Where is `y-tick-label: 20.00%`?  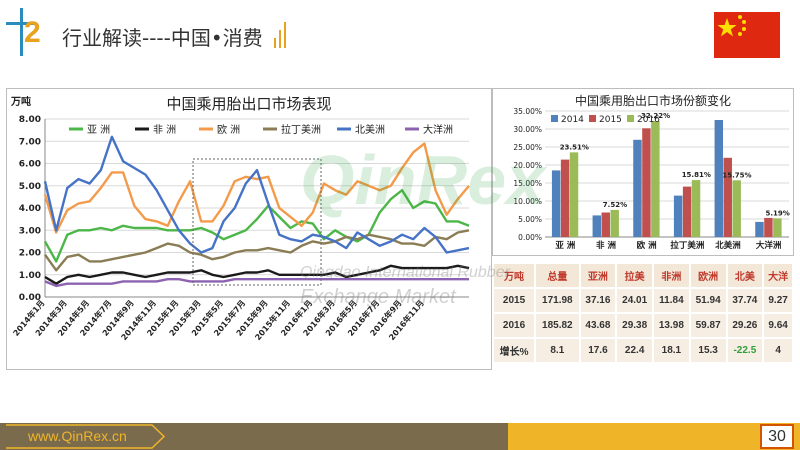
y-tick-label: 20.00% is located at coordinates (527, 165).